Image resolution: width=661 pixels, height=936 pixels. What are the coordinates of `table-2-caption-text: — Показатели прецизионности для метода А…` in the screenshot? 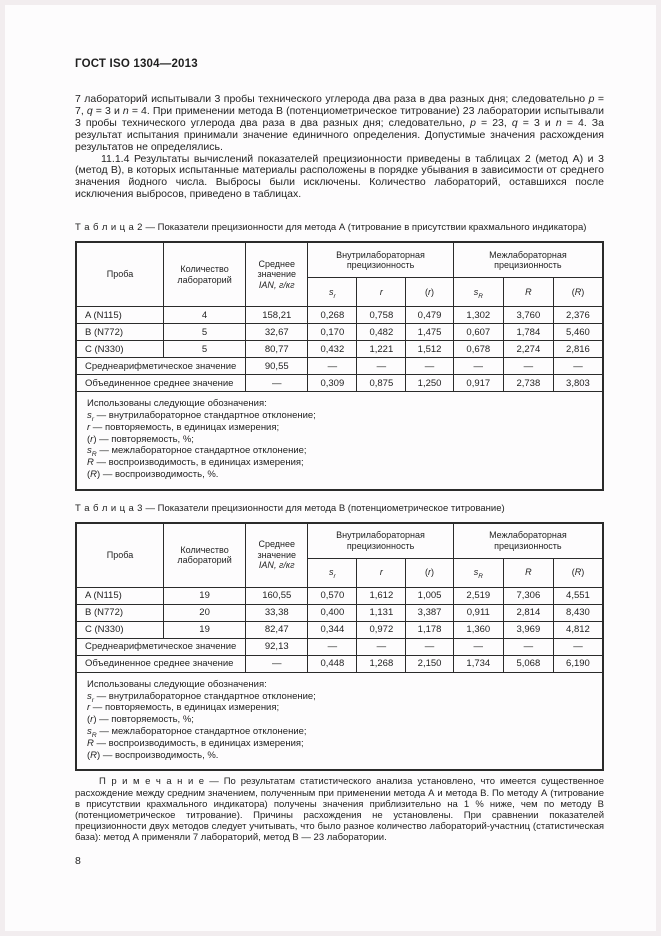 It's located at (364, 228).